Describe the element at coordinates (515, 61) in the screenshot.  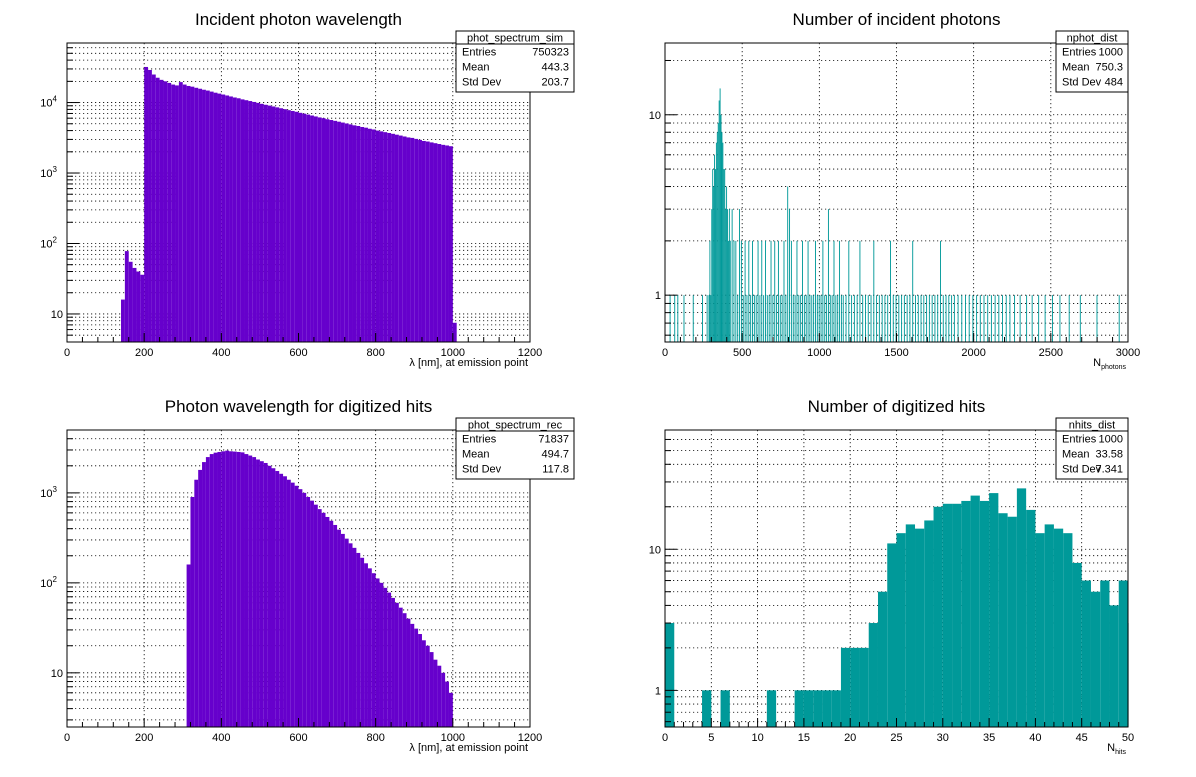
I see `stats-box-frame` at that location.